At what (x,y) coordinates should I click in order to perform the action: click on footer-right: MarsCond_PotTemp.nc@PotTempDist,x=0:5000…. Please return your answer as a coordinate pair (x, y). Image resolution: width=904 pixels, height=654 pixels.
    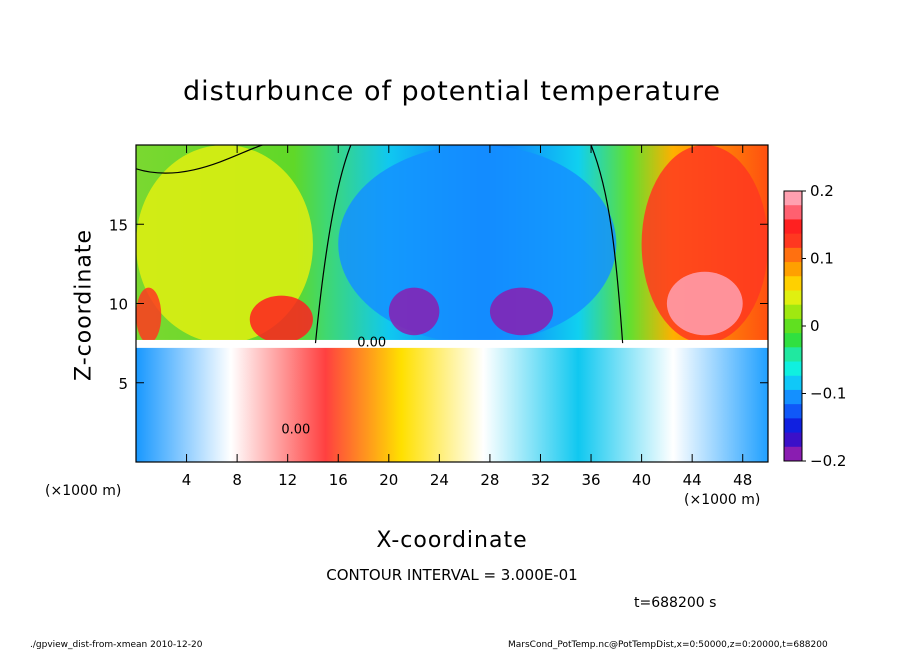
    Looking at the image, I should click on (668, 645).